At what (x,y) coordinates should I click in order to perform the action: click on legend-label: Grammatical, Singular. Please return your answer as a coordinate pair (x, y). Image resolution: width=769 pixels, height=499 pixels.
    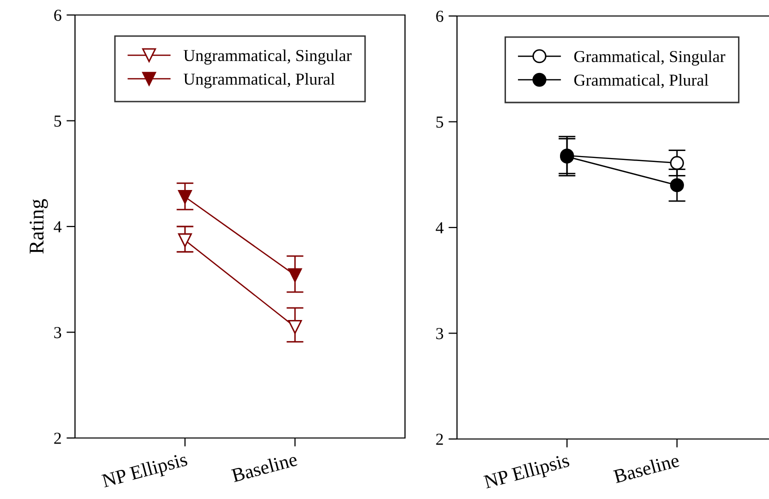
    Looking at the image, I should click on (650, 58).